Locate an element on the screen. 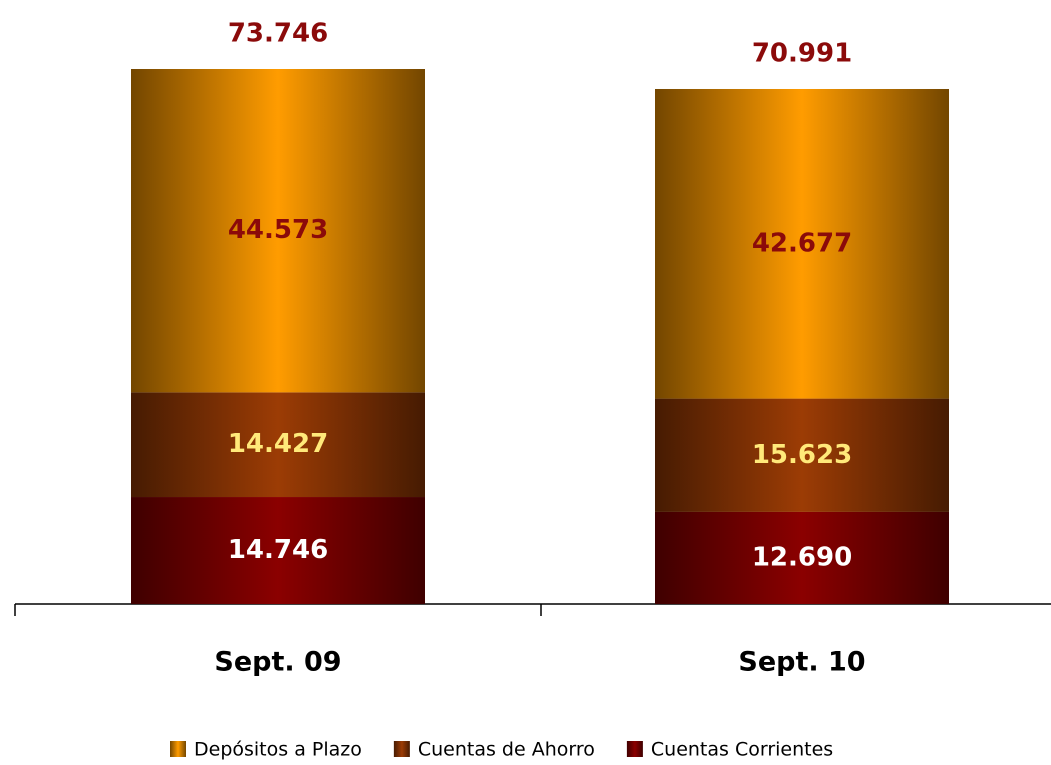  data-label: 14.427 is located at coordinates (278, 444).